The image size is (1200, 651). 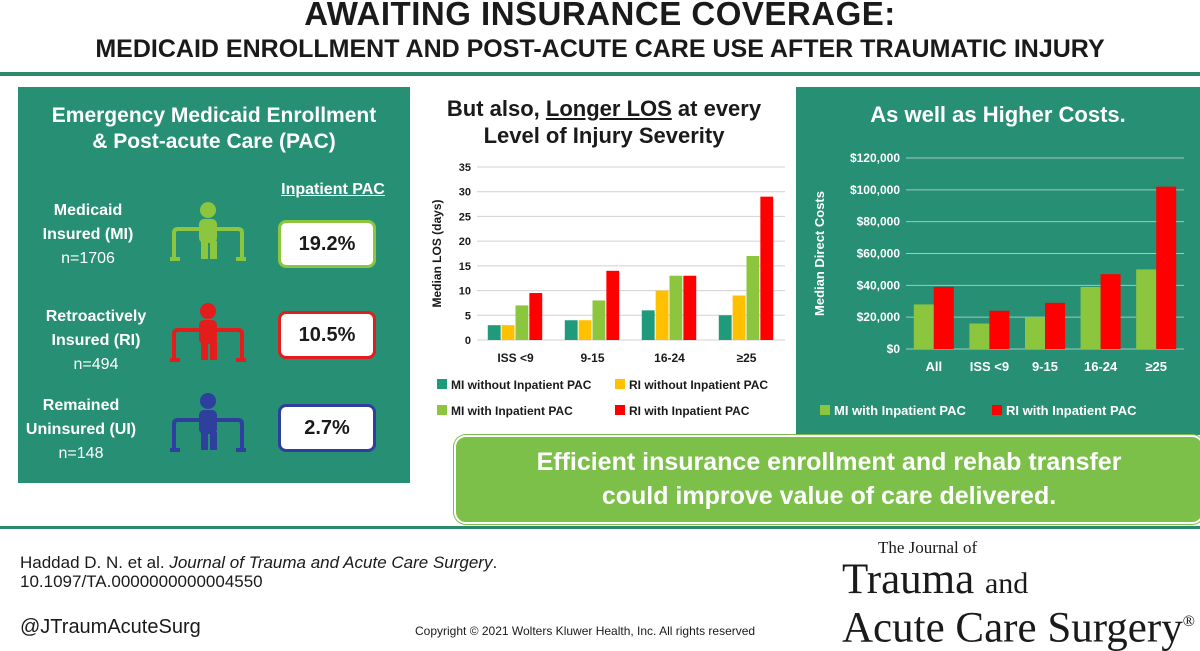 What do you see at coordinates (214, 141) in the screenshot?
I see `enrollment-title-line2: & Post-acute Care (PAC)` at bounding box center [214, 141].